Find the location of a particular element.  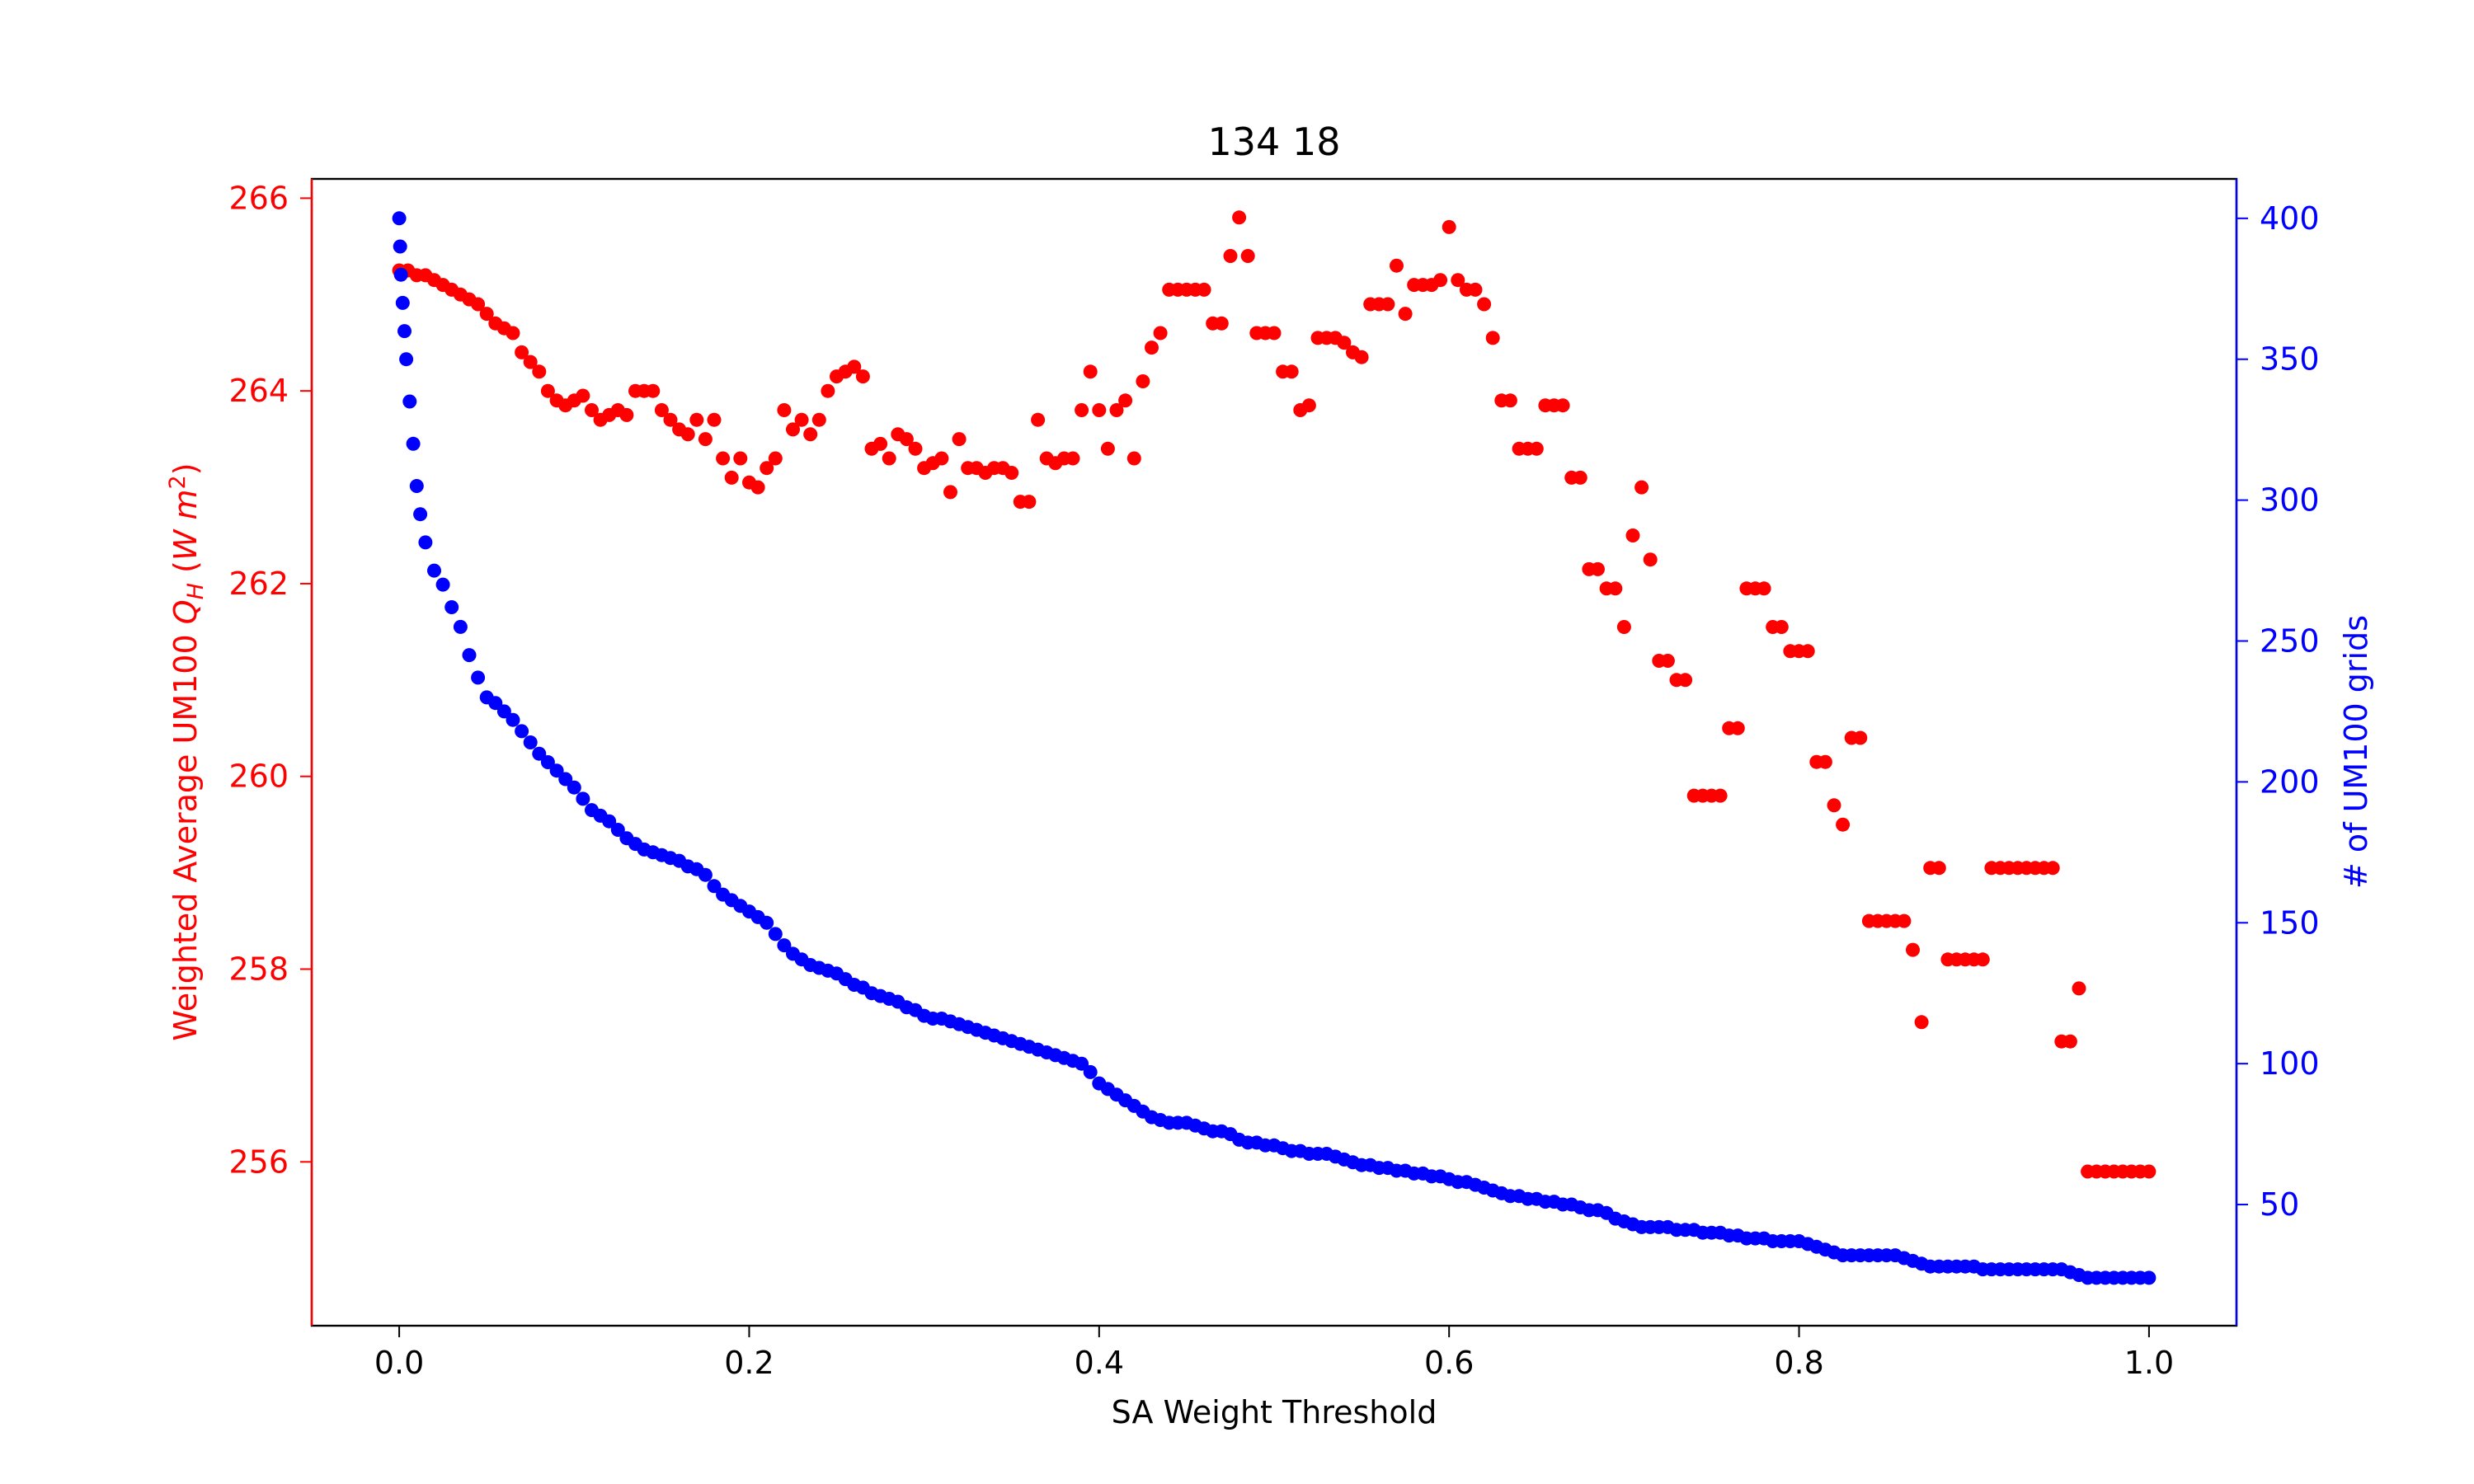

left-y-label-unit-w: W is located at coordinates (185, 544).